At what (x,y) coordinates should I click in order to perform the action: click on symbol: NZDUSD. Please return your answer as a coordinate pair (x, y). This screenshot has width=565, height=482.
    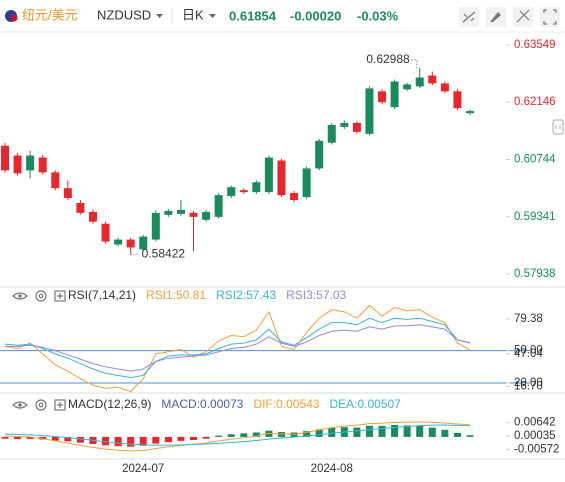
    Looking at the image, I should click on (124, 14).